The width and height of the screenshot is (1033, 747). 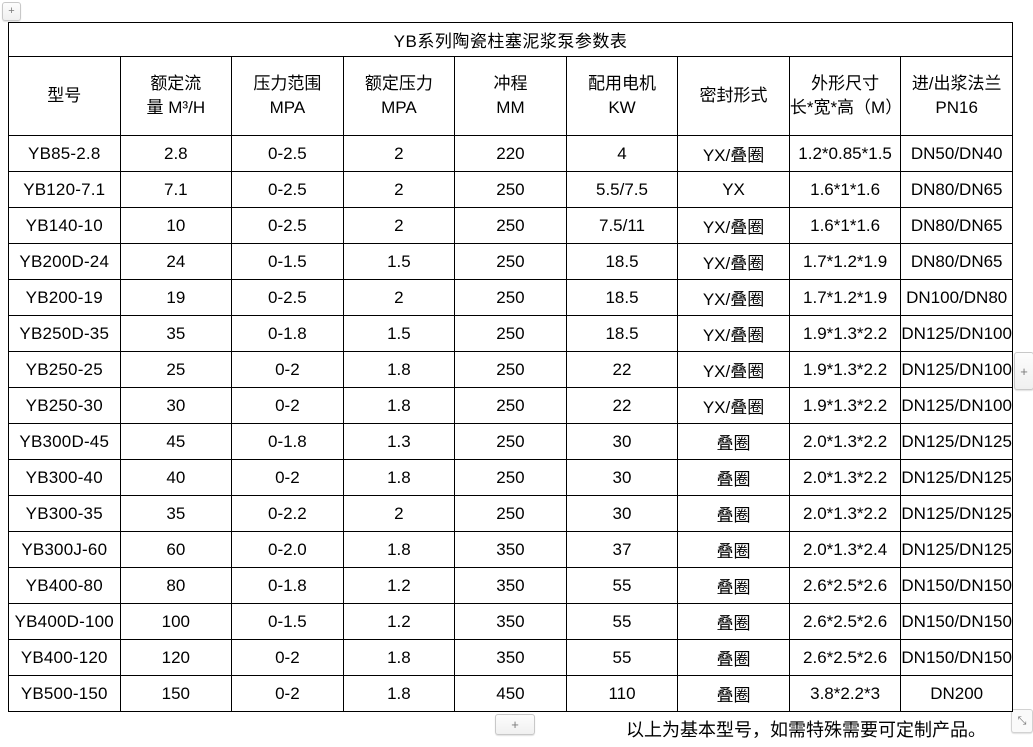 What do you see at coordinates (956, 153) in the screenshot?
I see `table-cell: DN50/DN40` at bounding box center [956, 153].